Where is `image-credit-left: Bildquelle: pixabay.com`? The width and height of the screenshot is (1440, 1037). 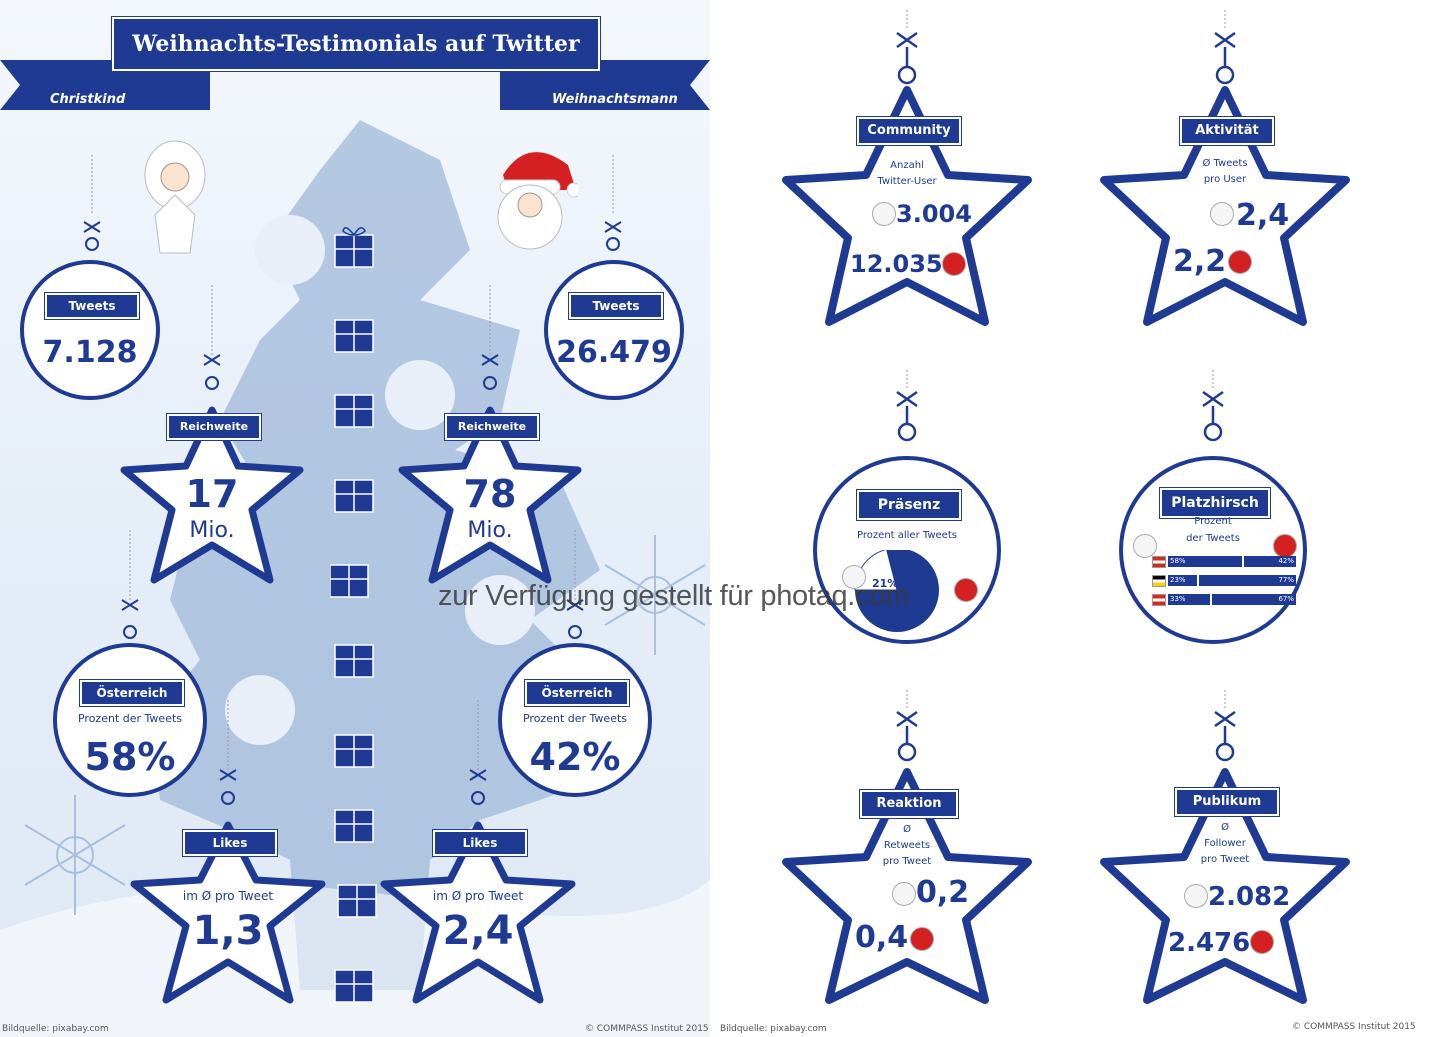
image-credit-left: Bildquelle: pixabay.com is located at coordinates (55, 1029).